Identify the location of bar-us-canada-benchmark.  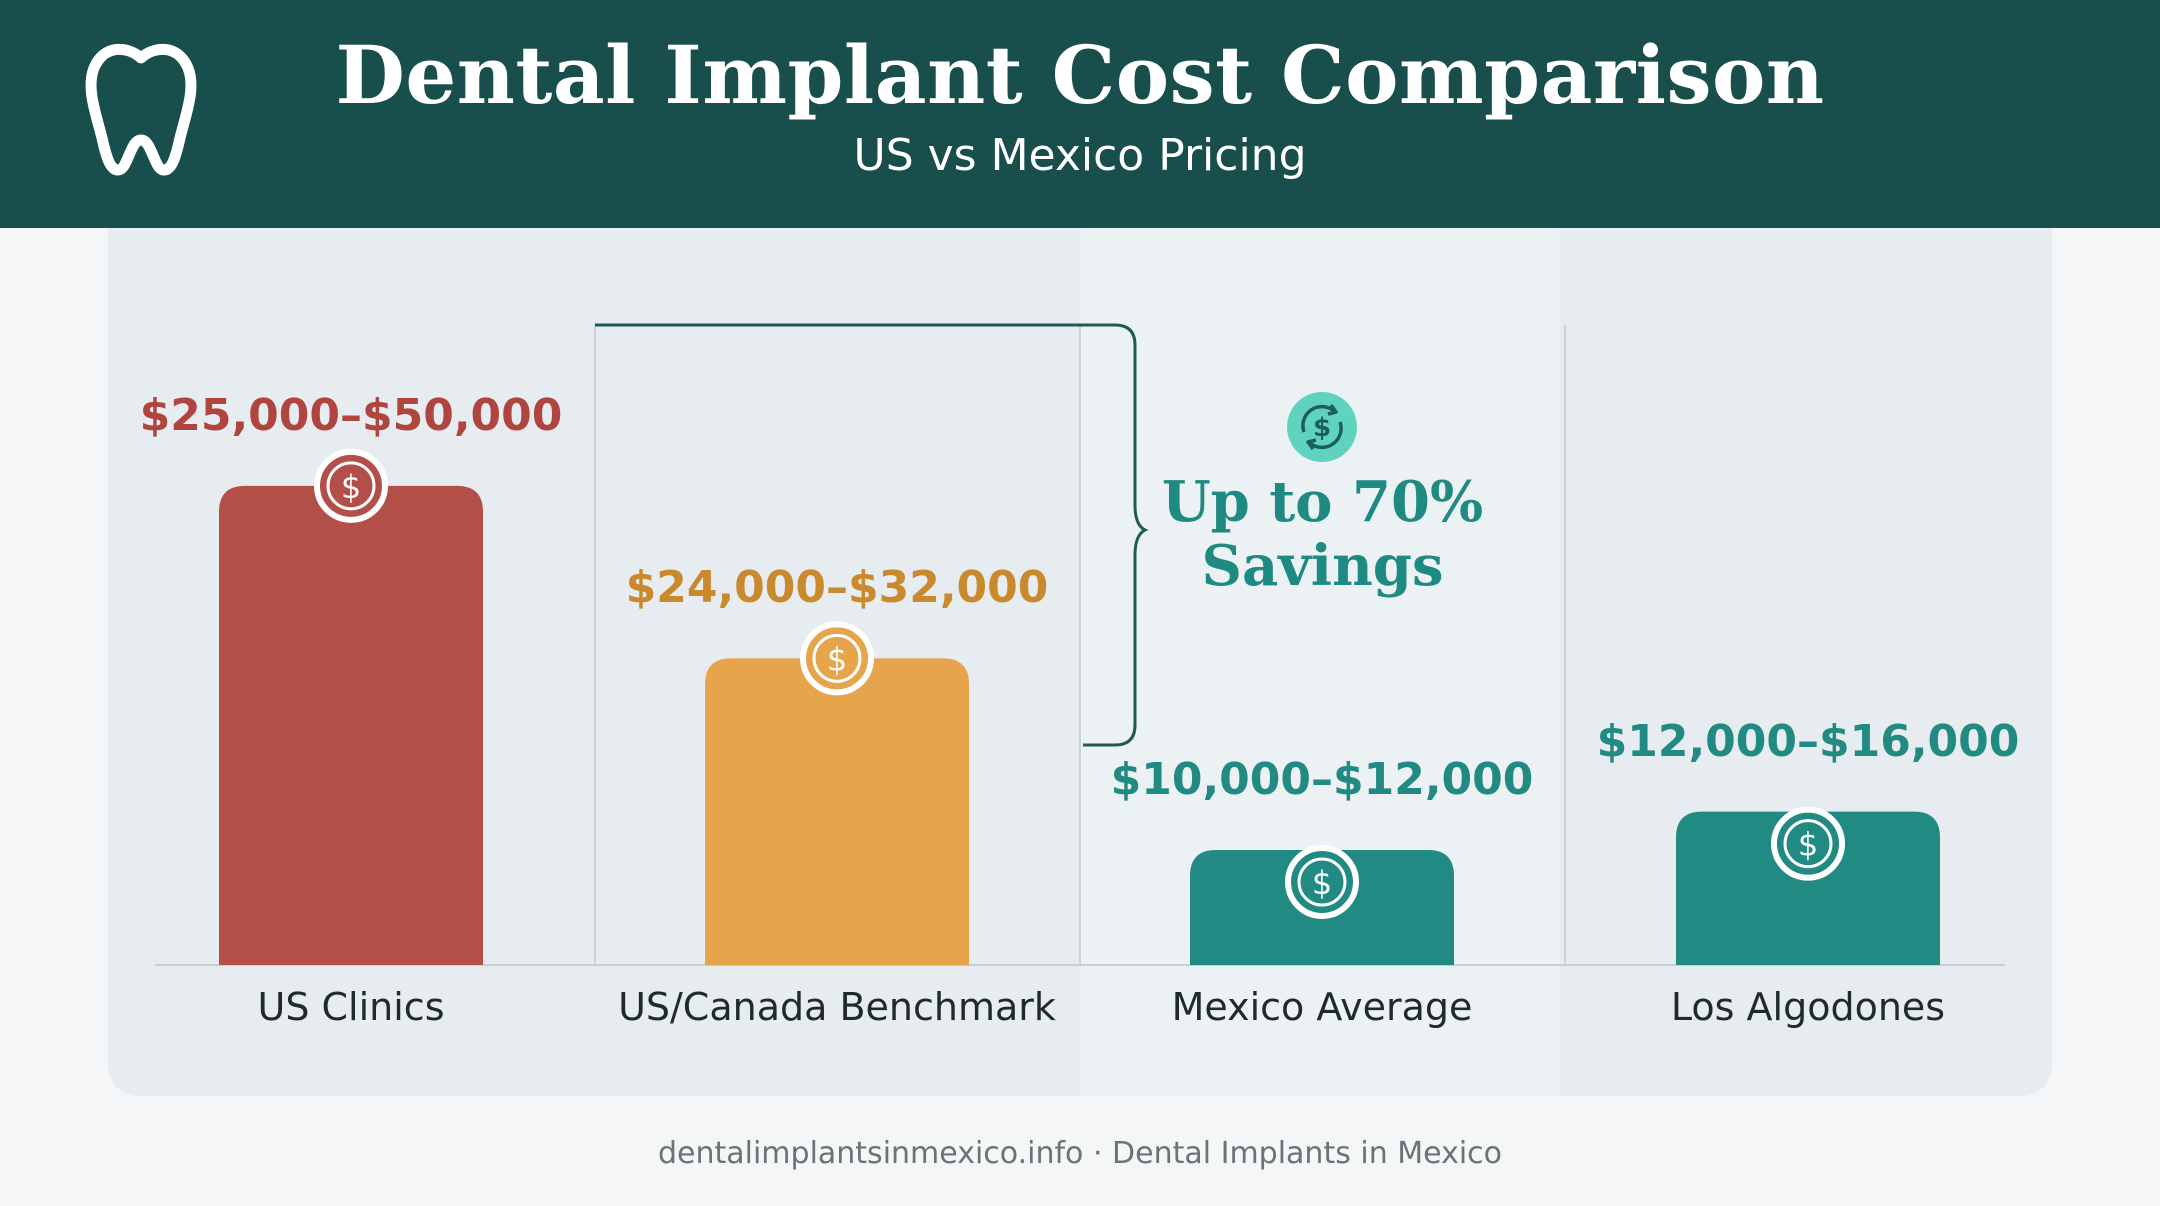
(837, 811).